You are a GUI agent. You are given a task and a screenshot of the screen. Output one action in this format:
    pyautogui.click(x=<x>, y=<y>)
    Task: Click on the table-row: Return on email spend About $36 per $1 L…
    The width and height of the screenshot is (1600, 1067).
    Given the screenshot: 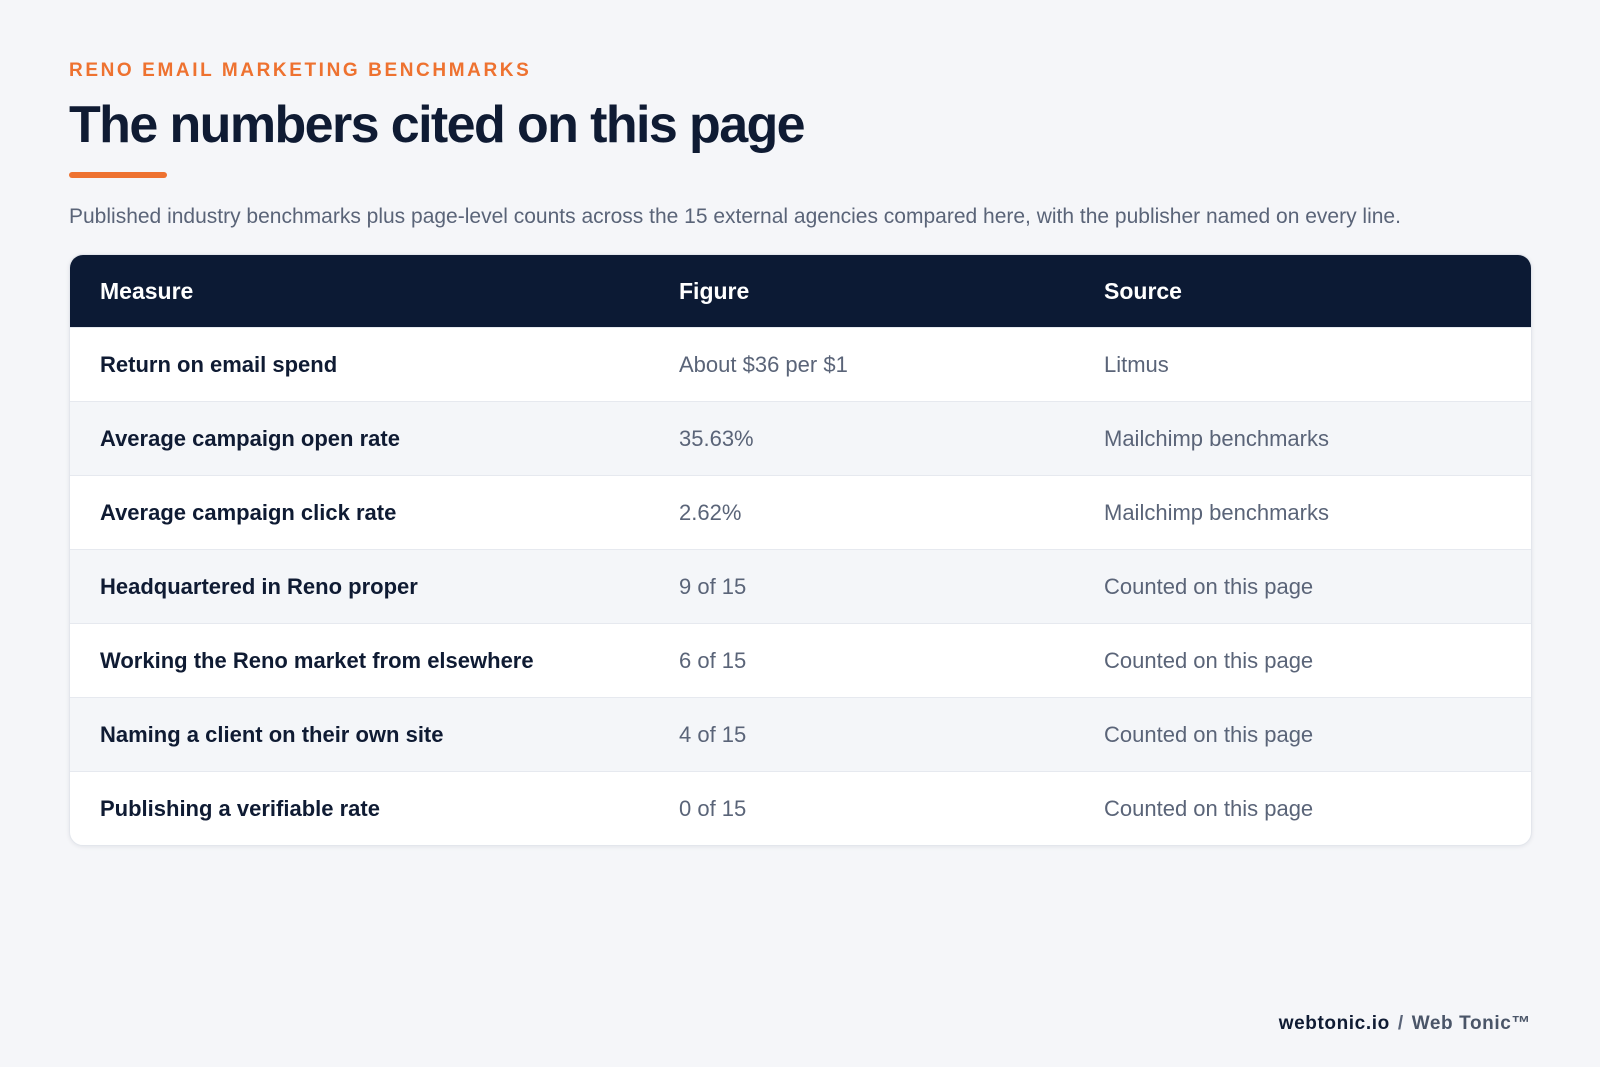 What is the action you would take?
    pyautogui.click(x=800, y=364)
    